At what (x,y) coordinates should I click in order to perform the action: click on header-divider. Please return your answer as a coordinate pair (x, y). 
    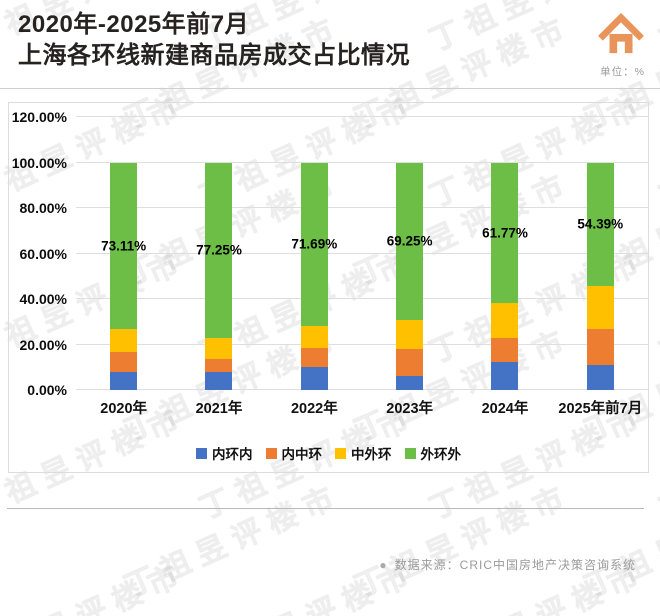
    Looking at the image, I should click on (330, 88).